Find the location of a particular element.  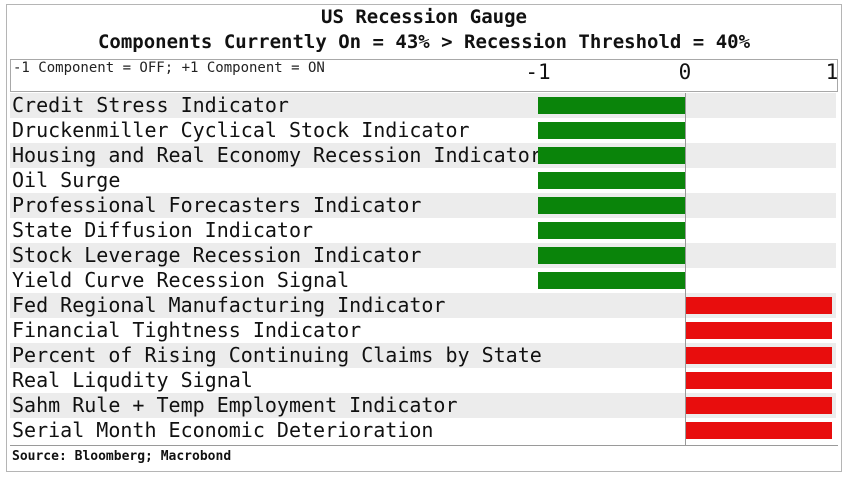

source-divider is located at coordinates (424, 445).